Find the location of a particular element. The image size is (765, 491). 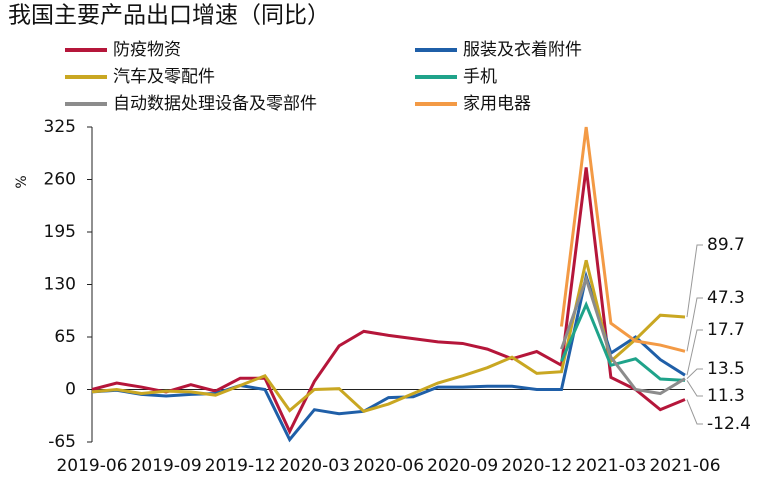

legend-label: 家用电器 is located at coordinates (497, 104).